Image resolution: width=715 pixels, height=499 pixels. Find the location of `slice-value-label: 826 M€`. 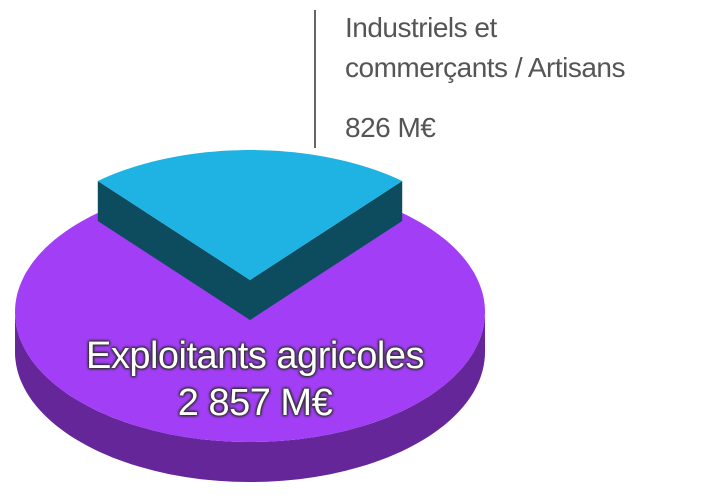

slice-value-label: 826 M€ is located at coordinates (390, 127).